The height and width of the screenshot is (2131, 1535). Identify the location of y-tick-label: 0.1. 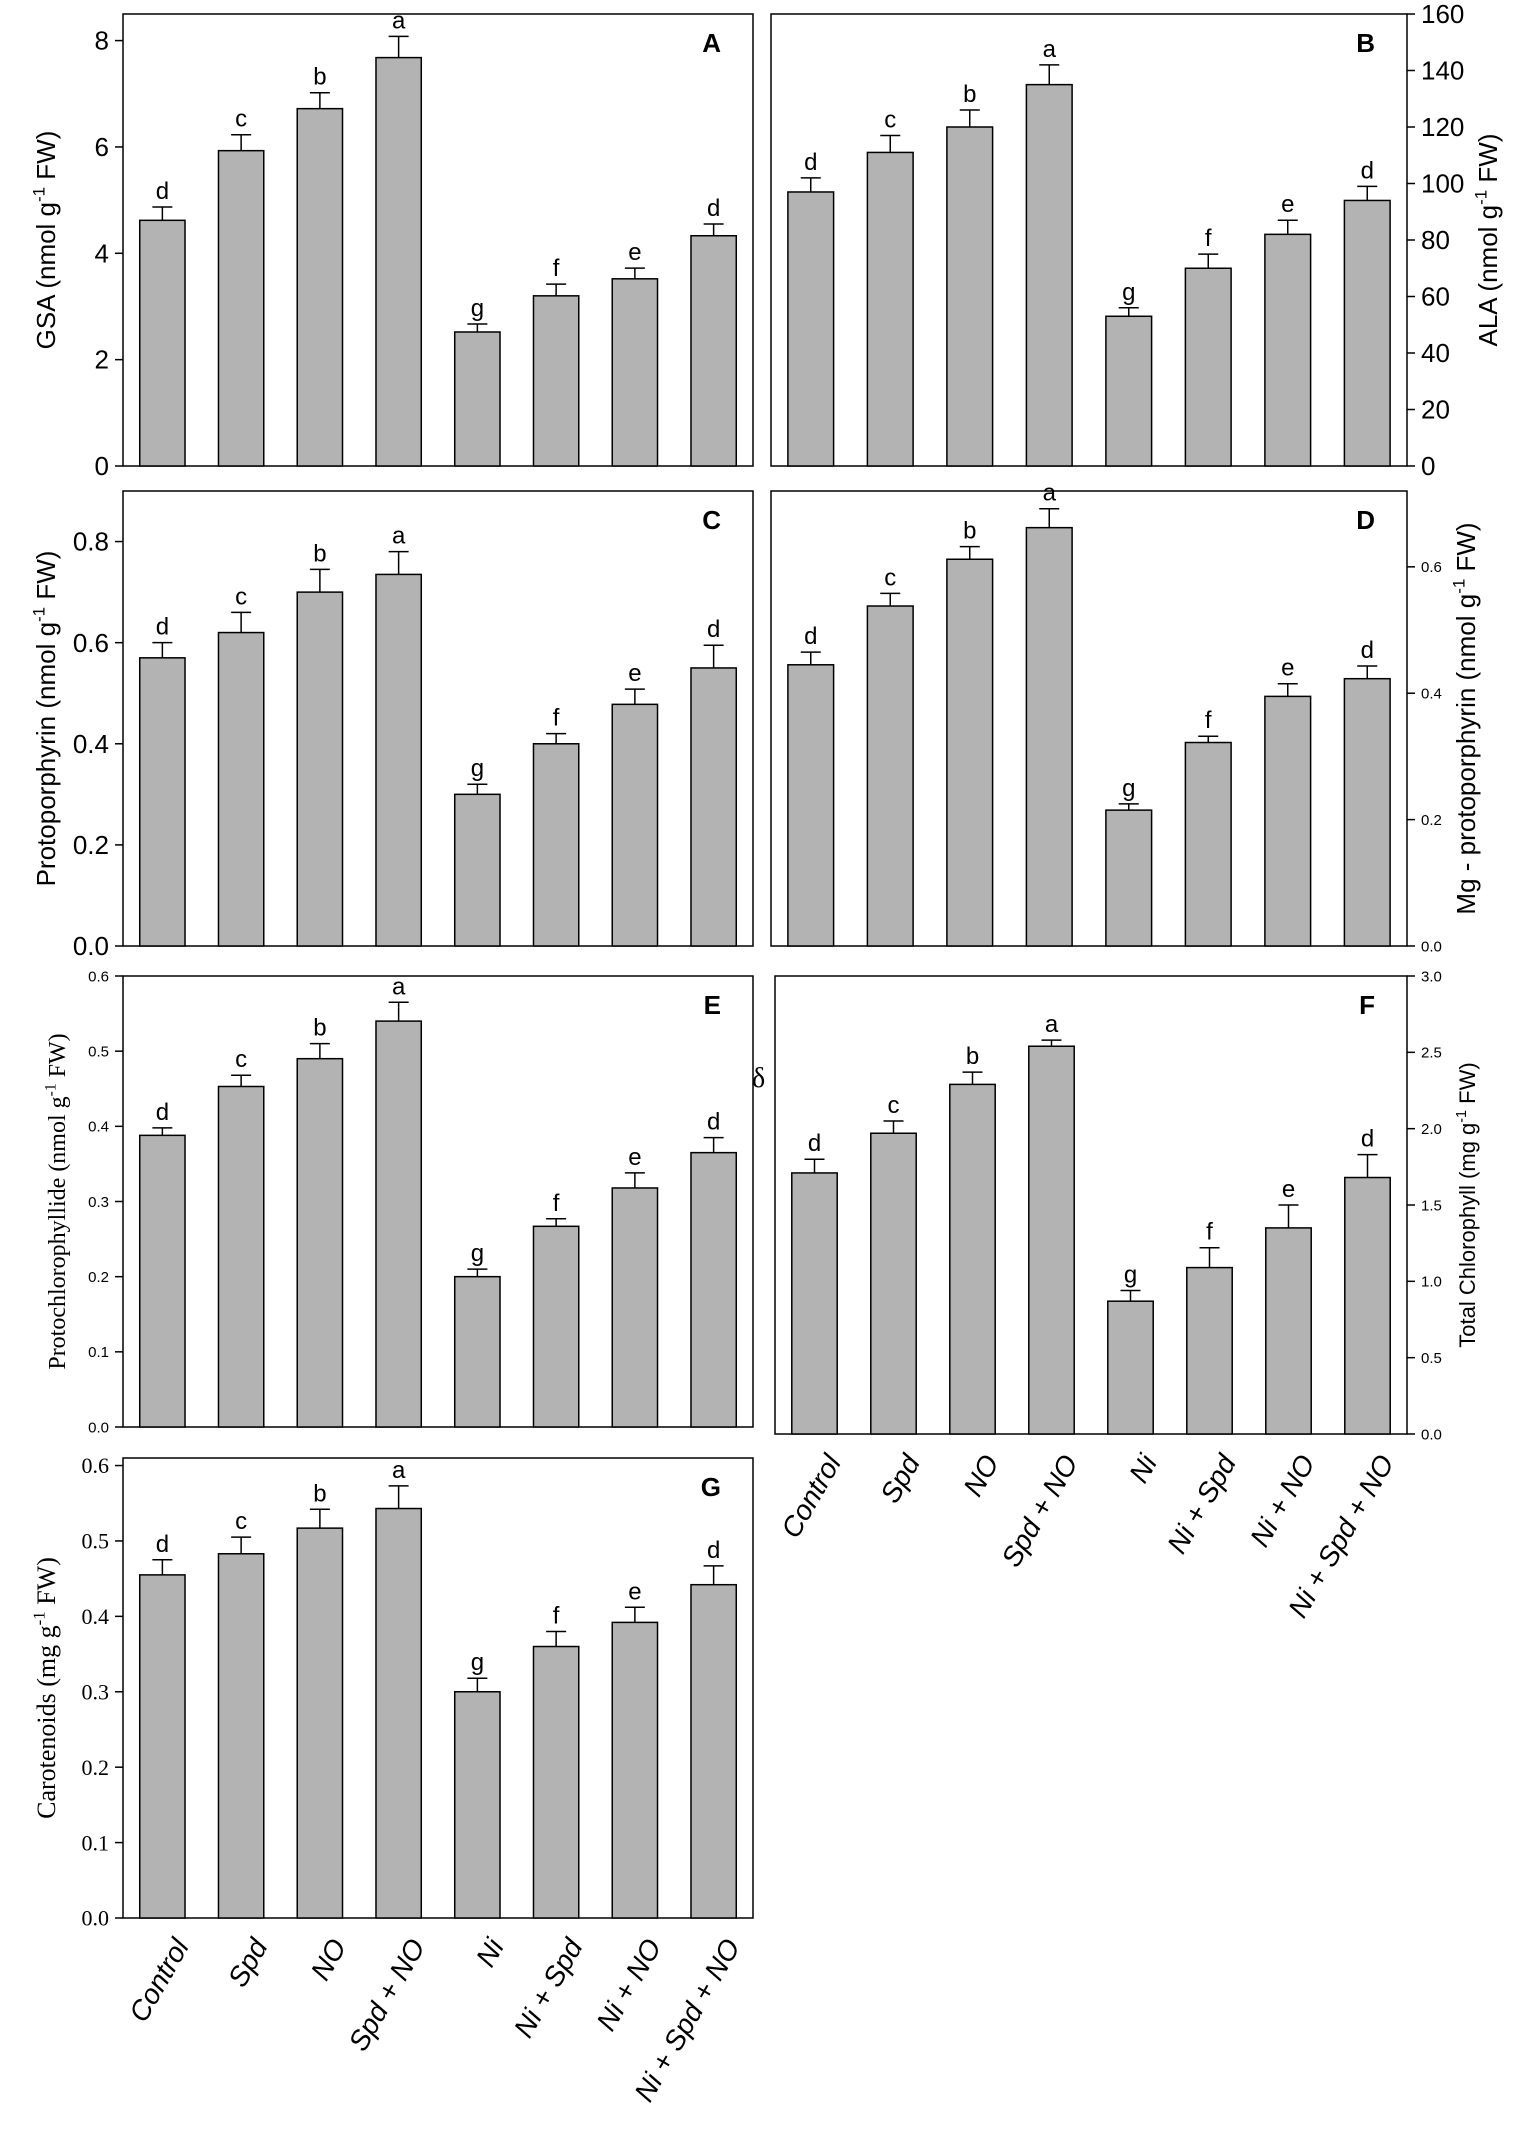
(98, 1352).